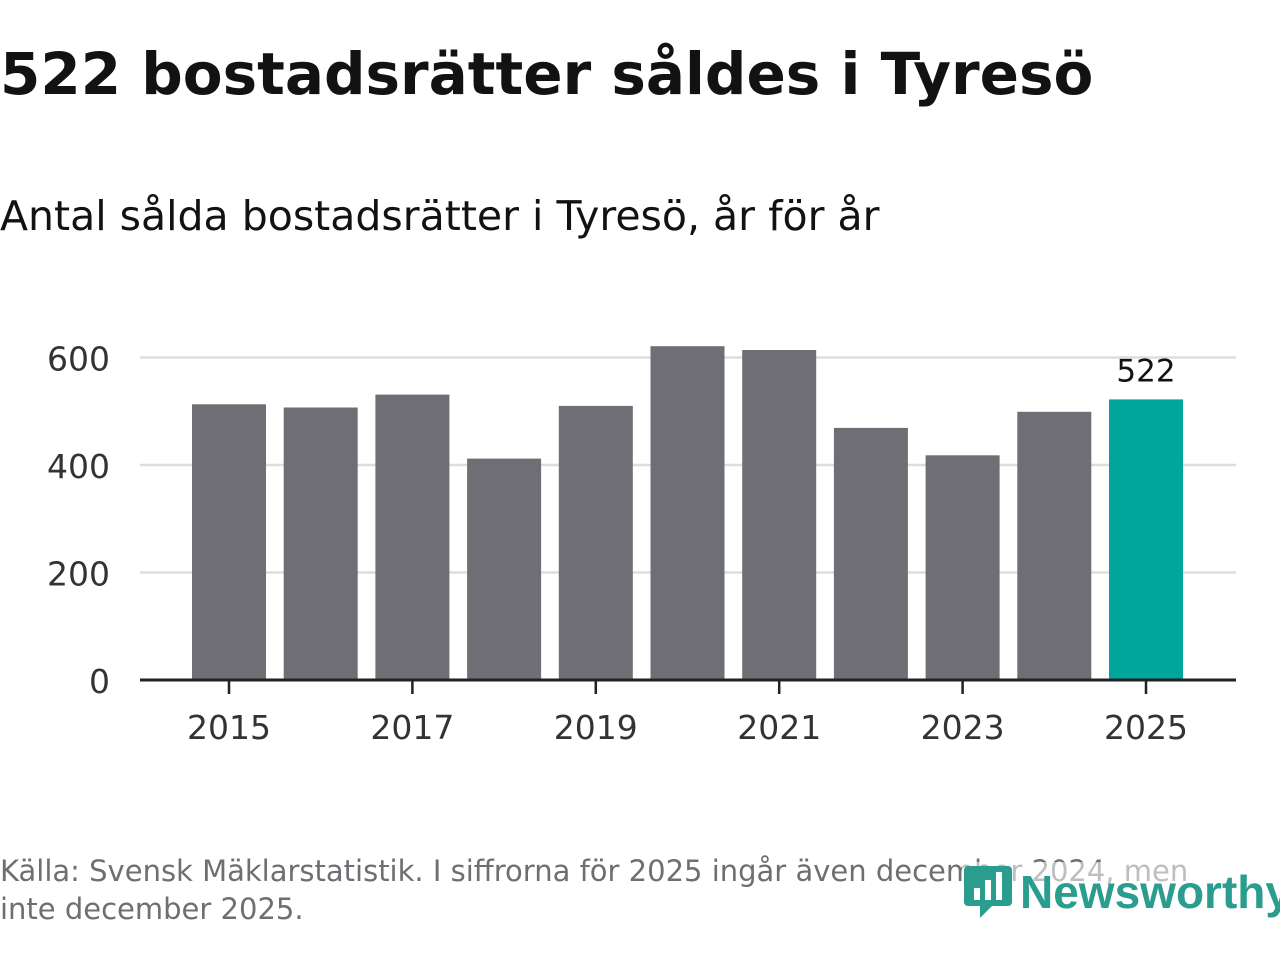 The width and height of the screenshot is (1280, 960). What do you see at coordinates (962, 567) in the screenshot?
I see `bar-2023` at bounding box center [962, 567].